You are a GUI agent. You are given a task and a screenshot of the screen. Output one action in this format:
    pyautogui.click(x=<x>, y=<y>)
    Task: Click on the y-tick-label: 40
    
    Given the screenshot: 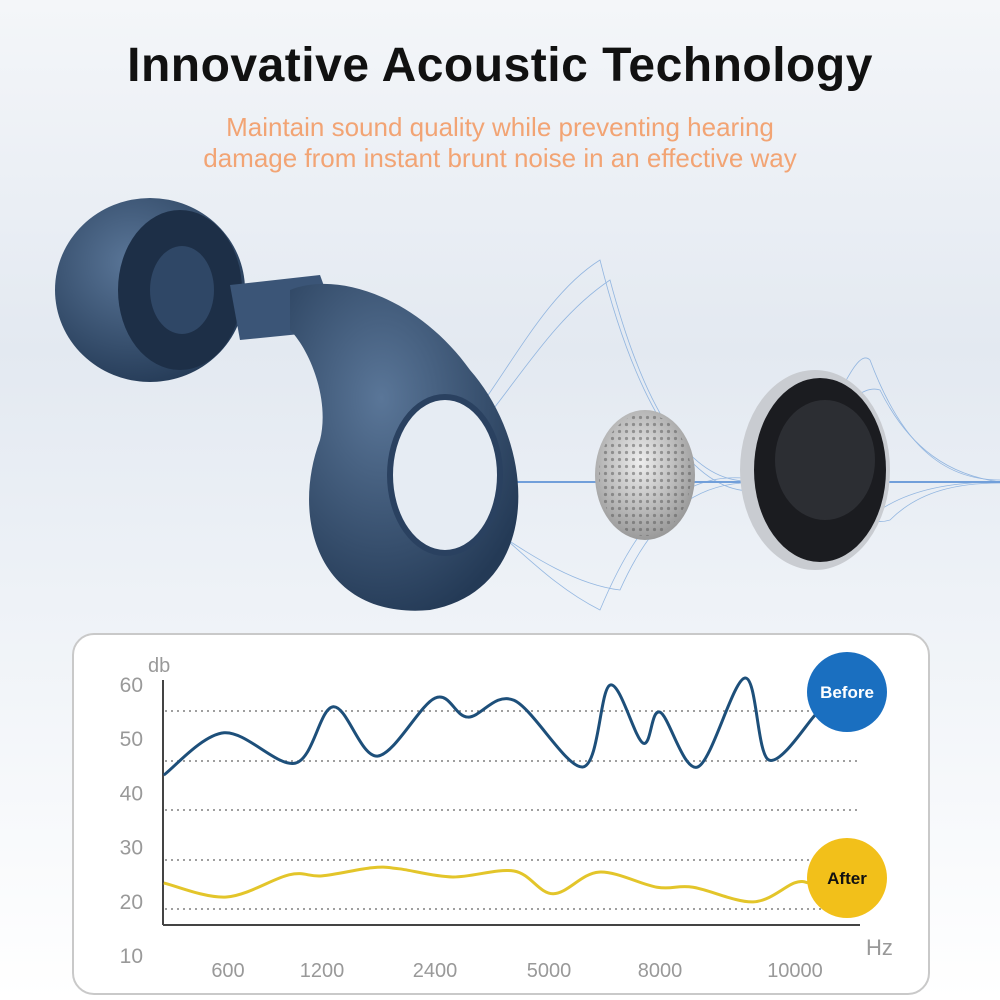 What is the action you would take?
    pyautogui.click(x=131, y=793)
    